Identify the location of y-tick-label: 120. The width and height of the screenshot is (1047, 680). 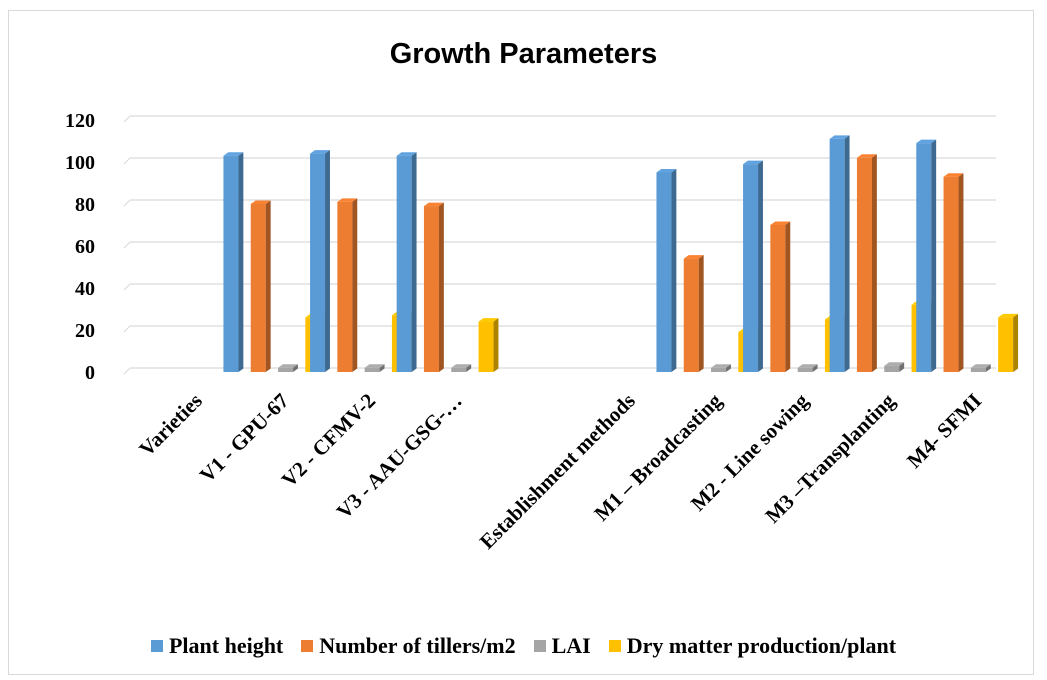
(80, 121).